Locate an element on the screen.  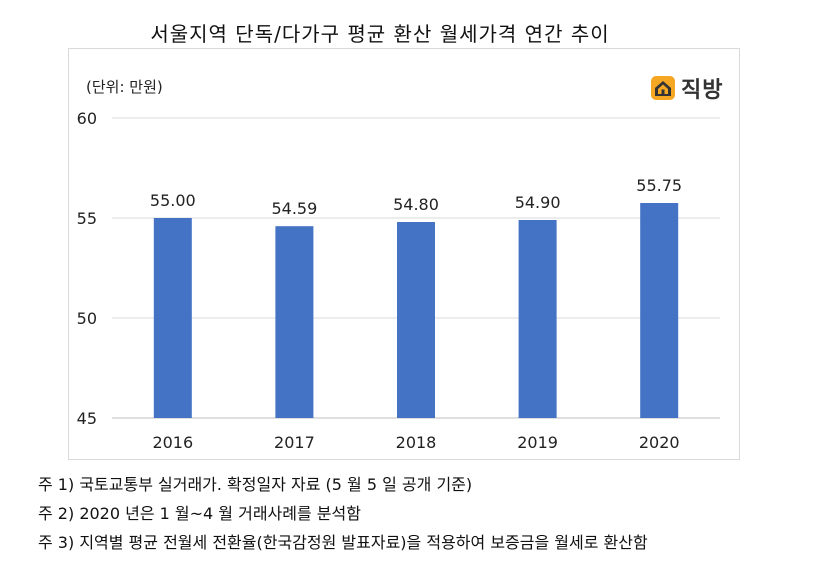
house-icon is located at coordinates (663, 88).